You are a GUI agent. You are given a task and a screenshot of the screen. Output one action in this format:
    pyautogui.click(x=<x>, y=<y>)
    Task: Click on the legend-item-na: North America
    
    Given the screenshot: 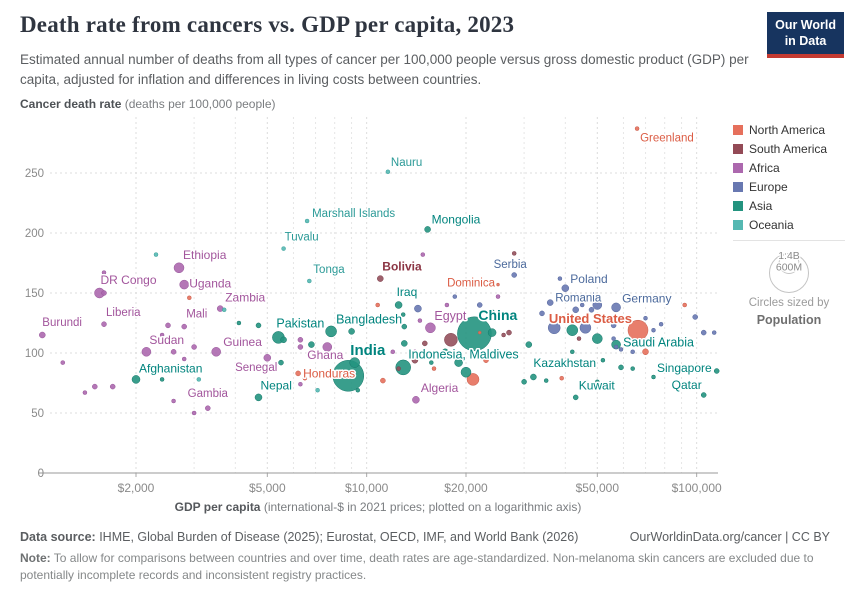 What is the action you would take?
    pyautogui.click(x=790, y=130)
    